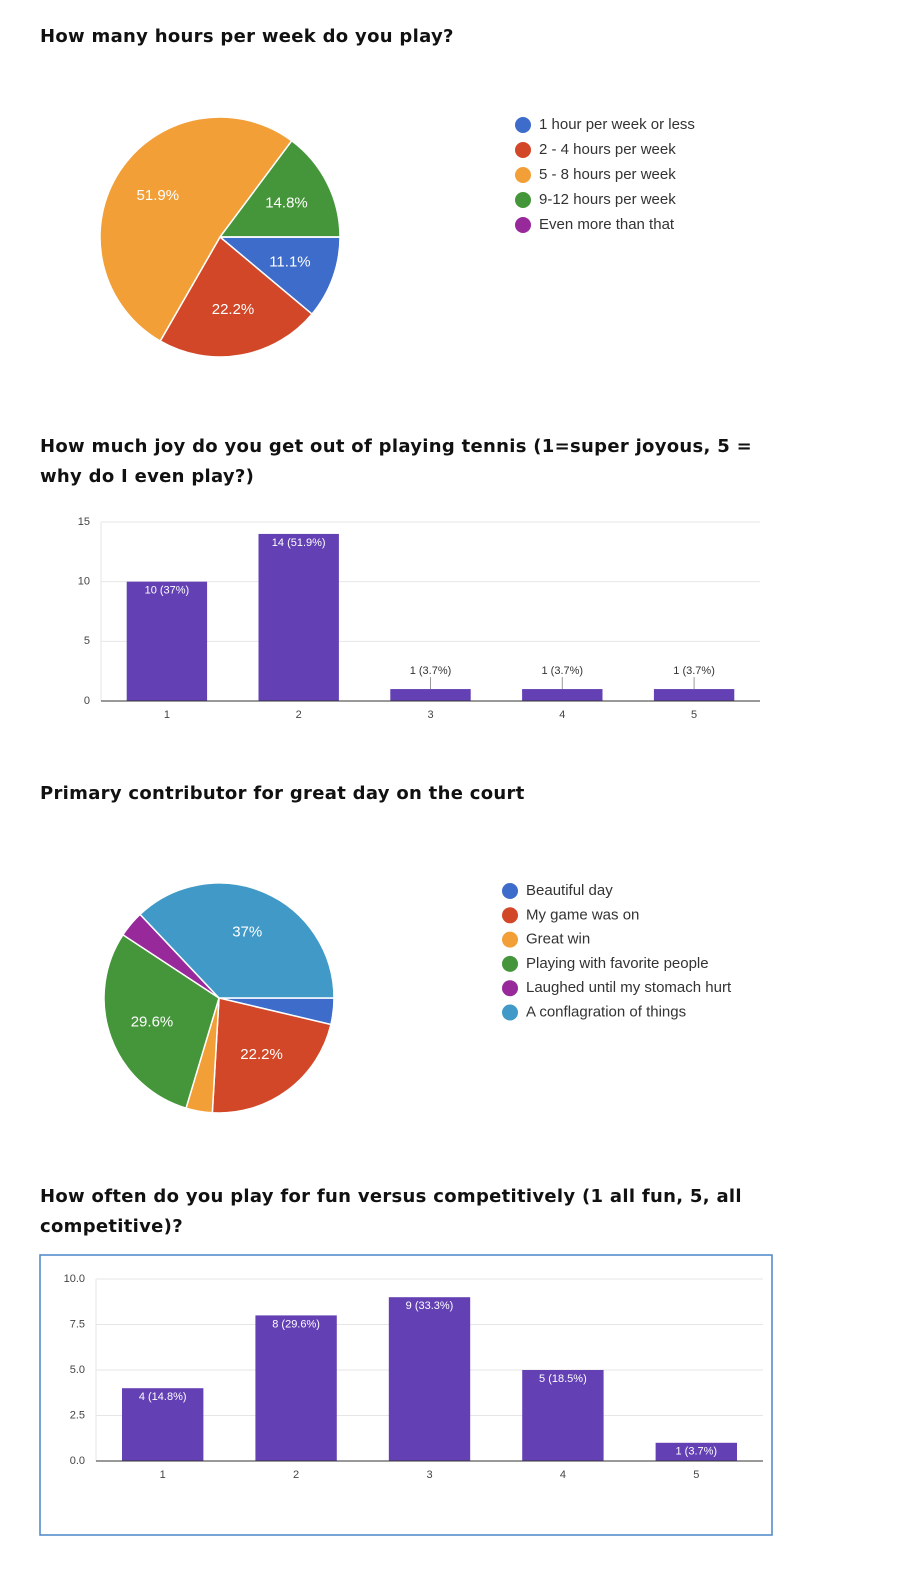 This screenshot has height=1588, width=900. I want to click on slice-label: 14.8%, so click(286, 203).